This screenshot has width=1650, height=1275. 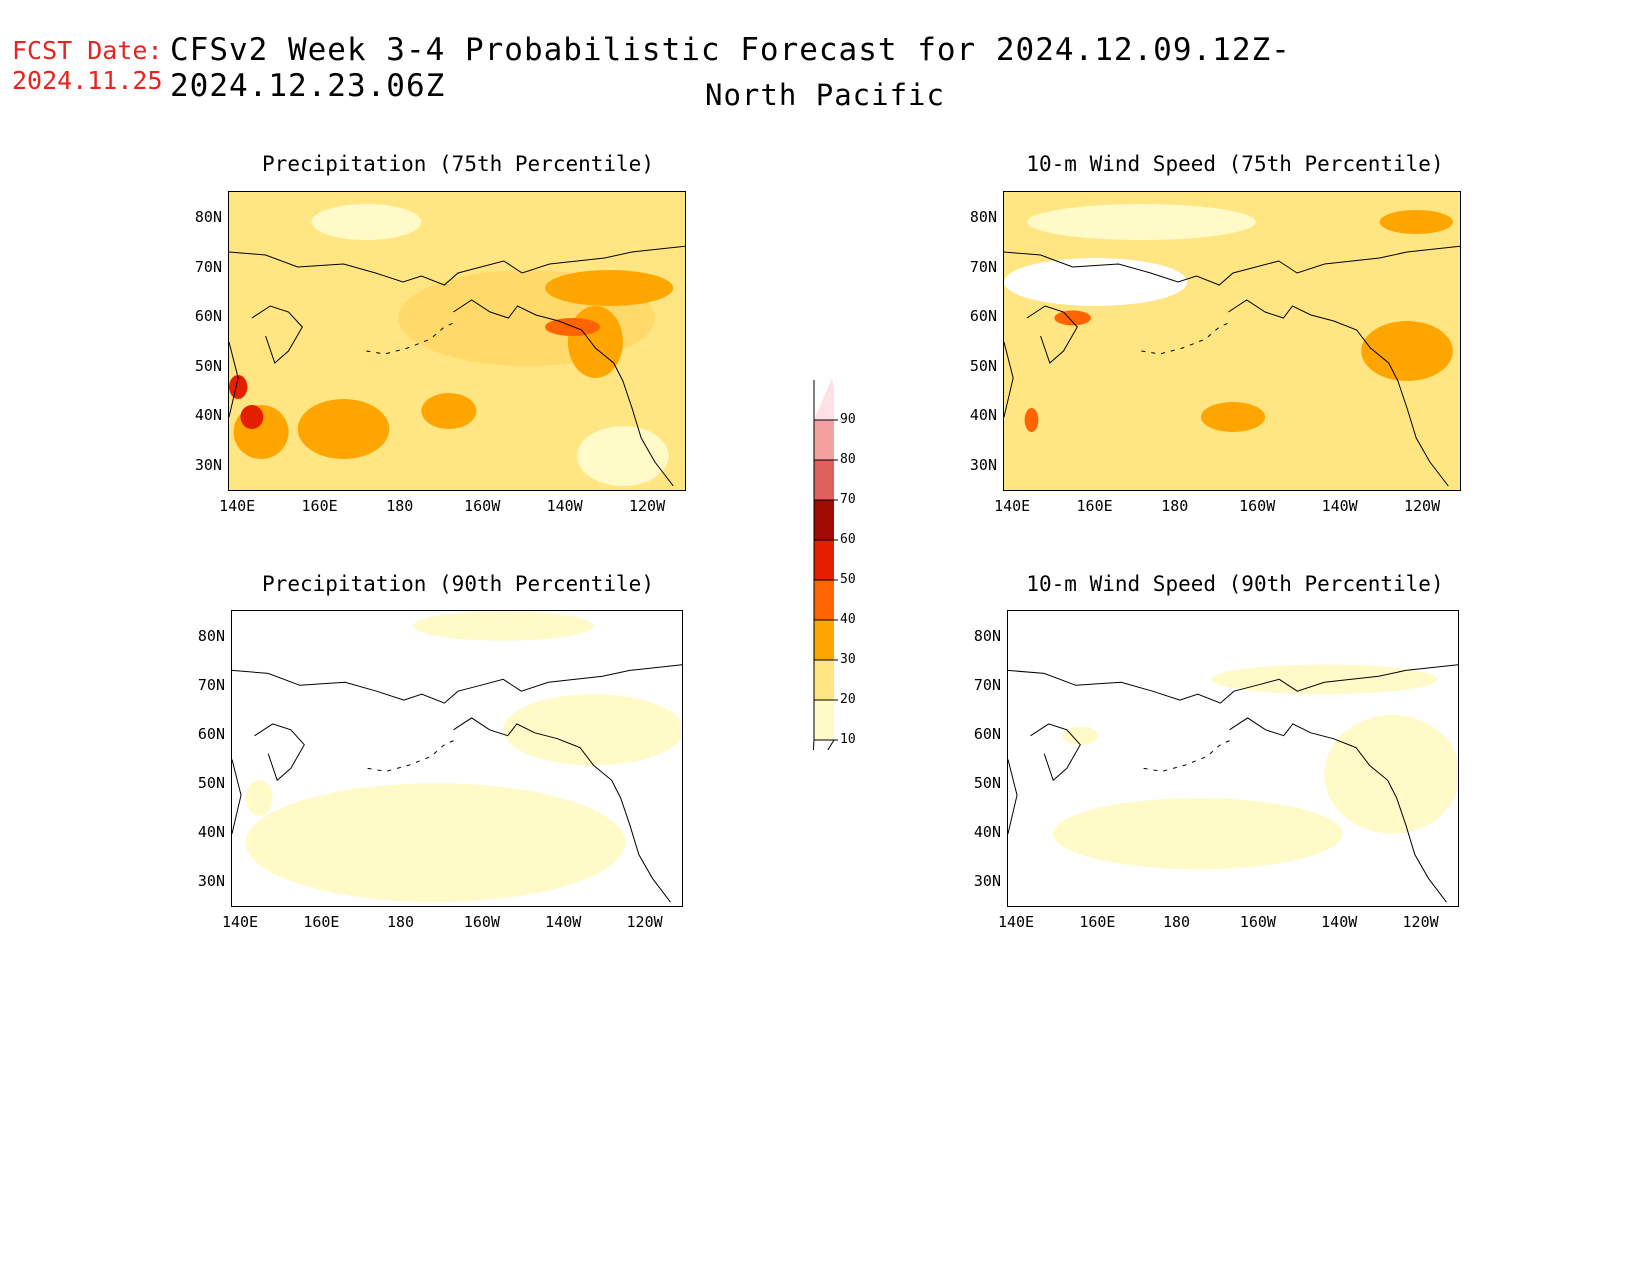 What do you see at coordinates (848, 699) in the screenshot?
I see `colorbar-label: 20` at bounding box center [848, 699].